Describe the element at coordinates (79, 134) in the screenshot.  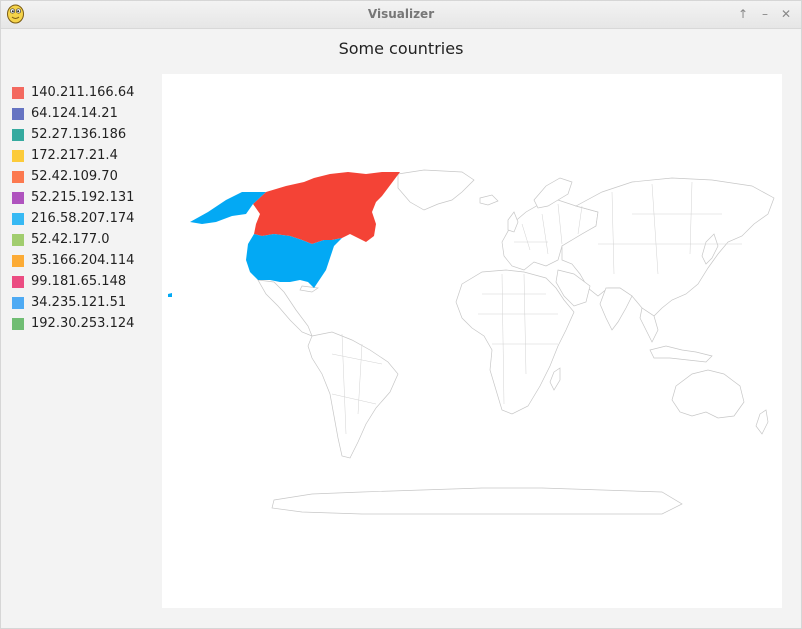
I see `legend-label: 52.27.136.186` at that location.